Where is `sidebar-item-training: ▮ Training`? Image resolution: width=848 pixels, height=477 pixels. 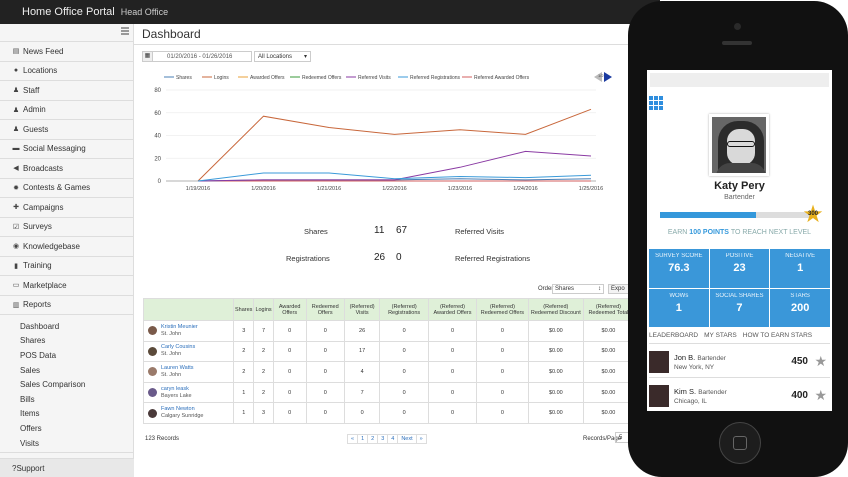 sidebar-item-training: ▮ Training is located at coordinates (66, 266).